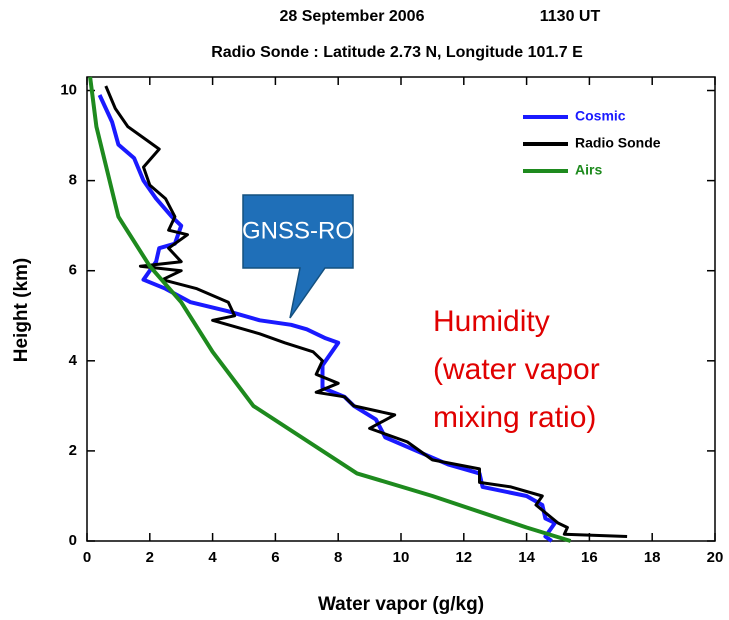 The image size is (729, 620). I want to click on x-tick-label: 6, so click(275, 557).